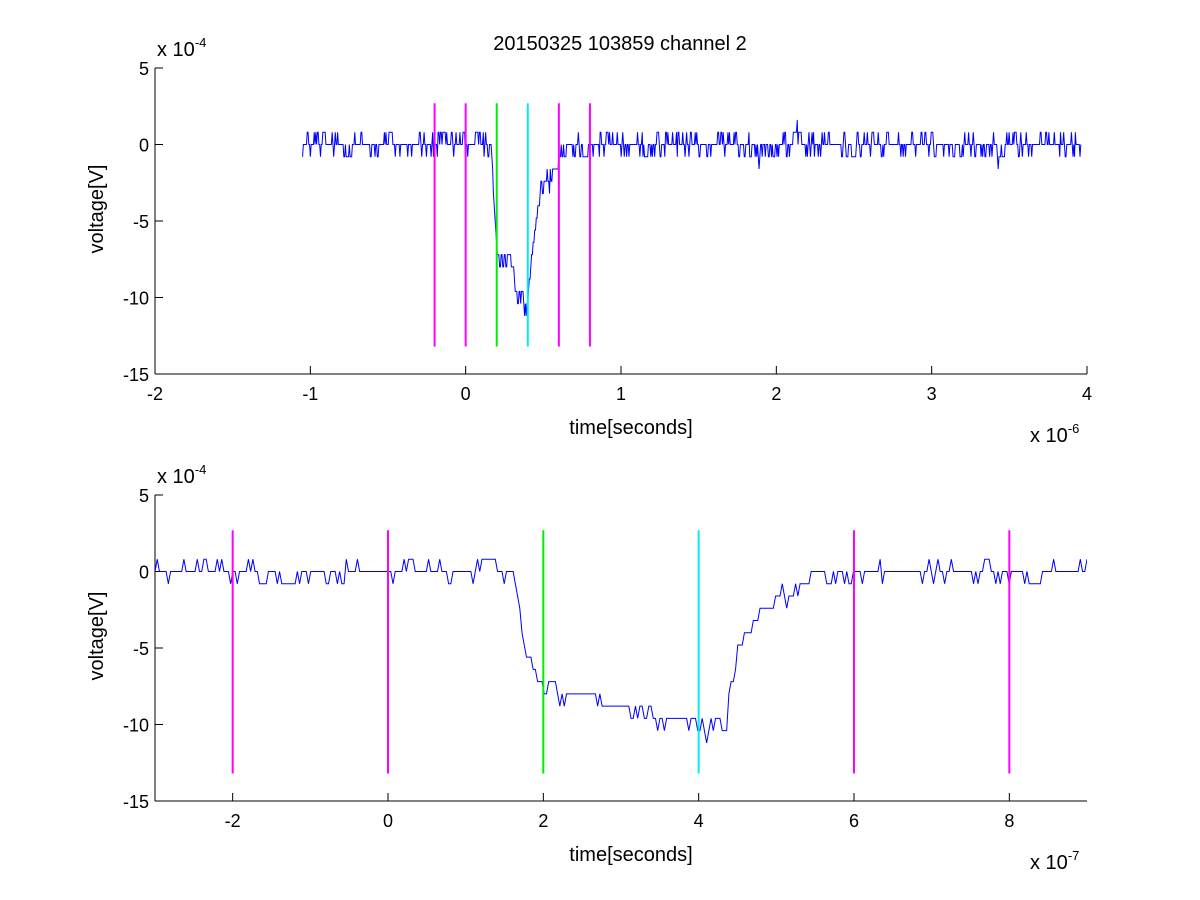 Image resolution: width=1200 pixels, height=900 pixels. What do you see at coordinates (854, 821) in the screenshot?
I see `x-tick-label: 6` at bounding box center [854, 821].